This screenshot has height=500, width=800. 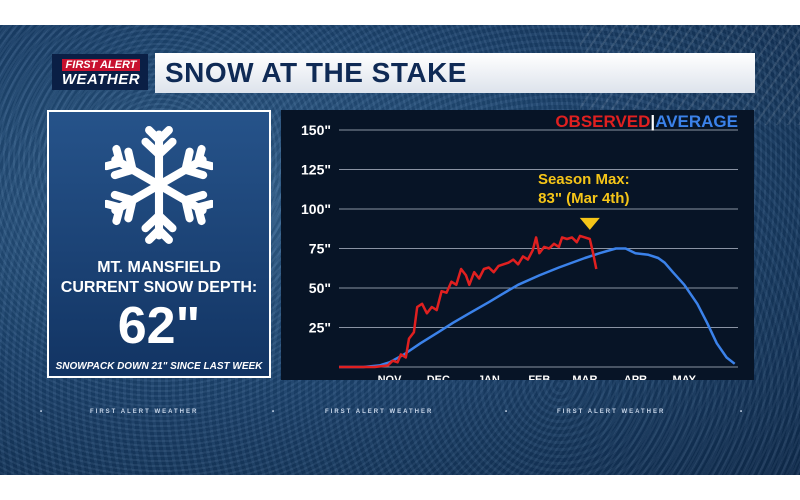 What do you see at coordinates (584, 377) in the screenshot?
I see `x-tick-label: MAR` at bounding box center [584, 377].